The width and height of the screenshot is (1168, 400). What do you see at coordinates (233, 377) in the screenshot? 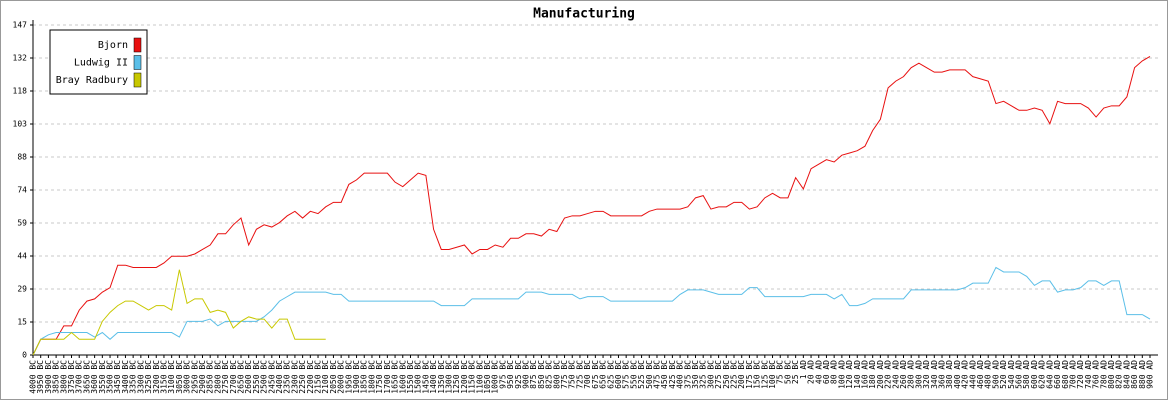
I see `x-tick-label: 2700 BC` at bounding box center [233, 377].